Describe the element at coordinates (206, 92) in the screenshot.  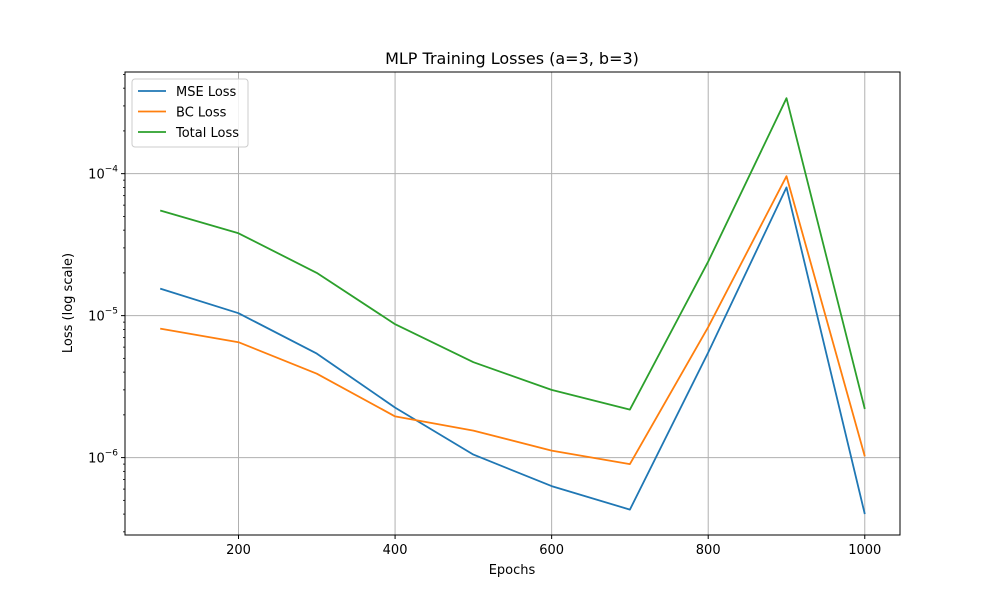
I see `legend-label: MSE Loss` at that location.